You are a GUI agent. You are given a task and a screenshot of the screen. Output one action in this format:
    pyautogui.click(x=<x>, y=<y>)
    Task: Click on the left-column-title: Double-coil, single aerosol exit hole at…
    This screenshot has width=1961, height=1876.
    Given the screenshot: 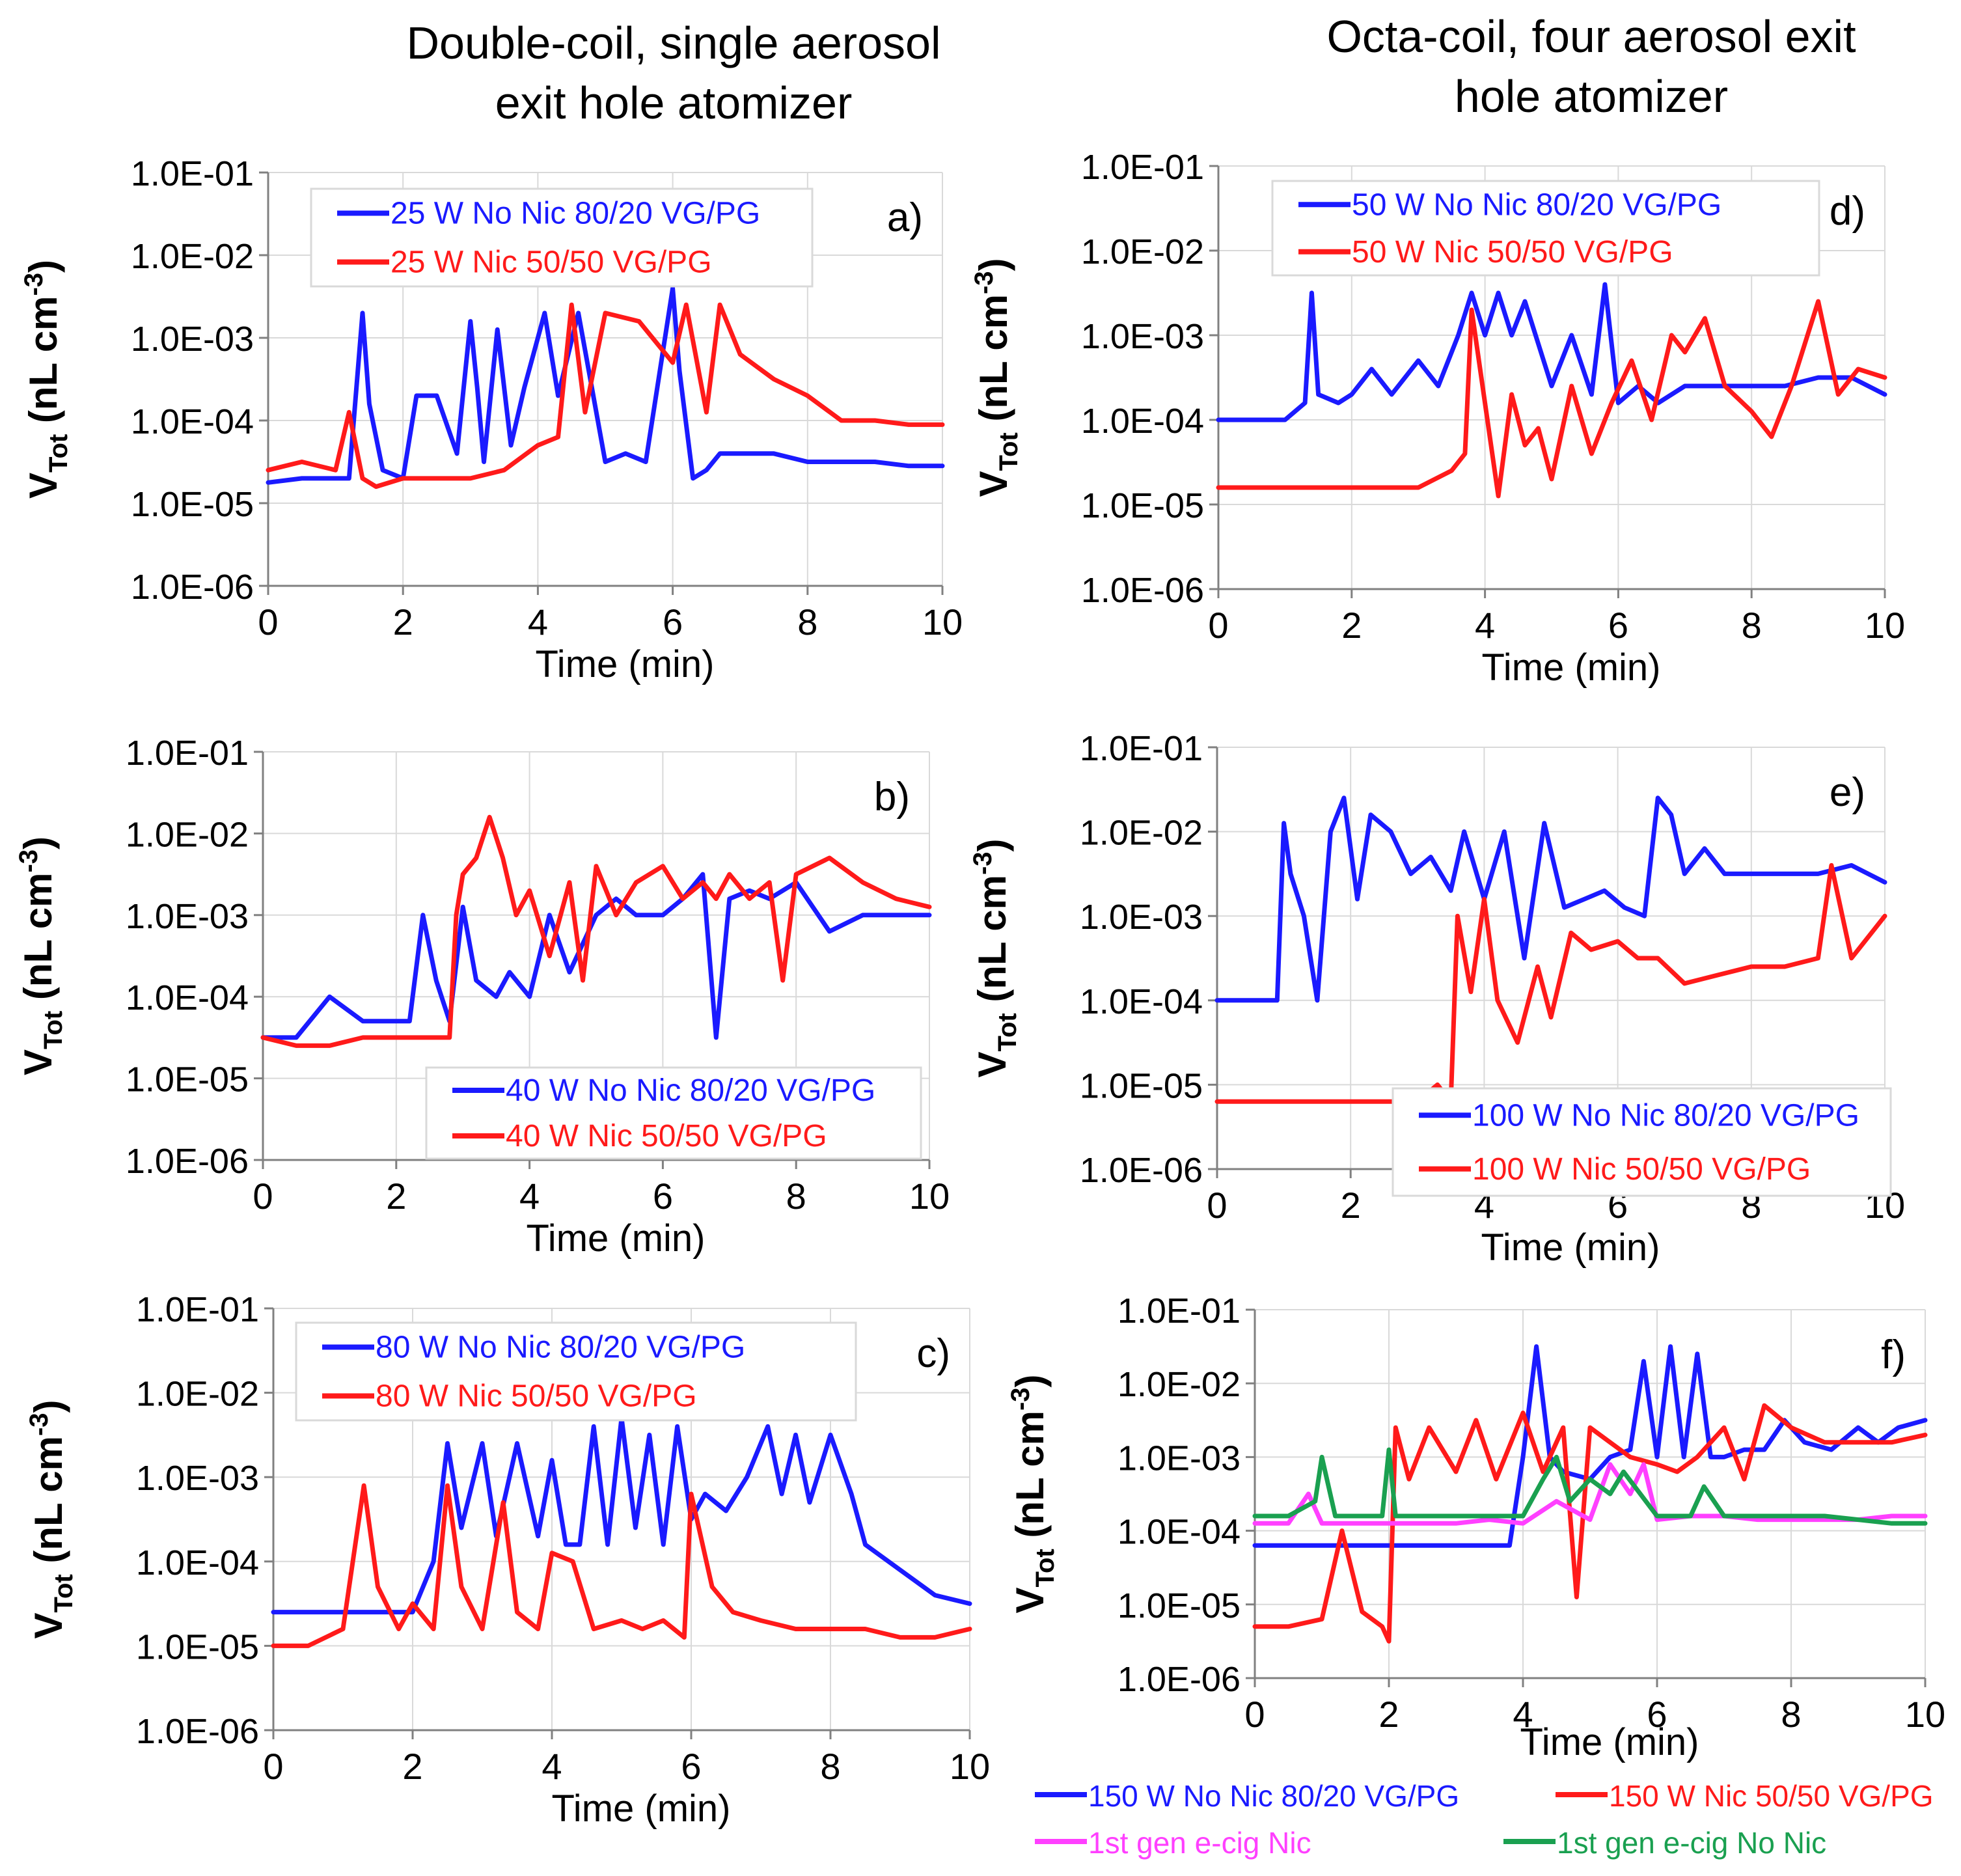 What is the action you would take?
    pyautogui.click(x=673, y=73)
    